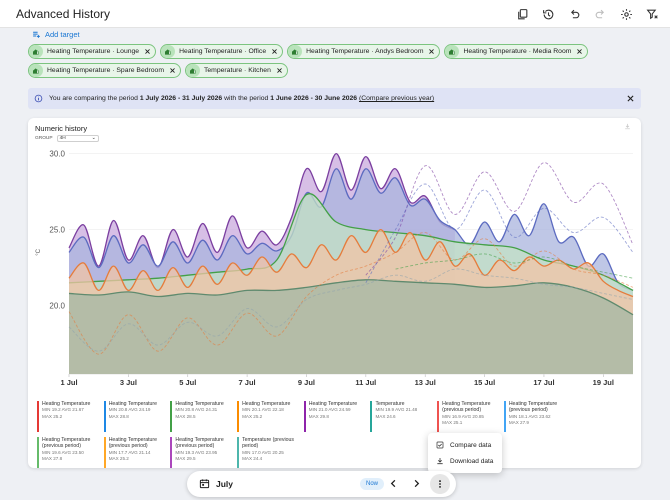 The height and width of the screenshot is (500, 670). What do you see at coordinates (204, 483) in the screenshot?
I see `calendar-button` at bounding box center [204, 483].